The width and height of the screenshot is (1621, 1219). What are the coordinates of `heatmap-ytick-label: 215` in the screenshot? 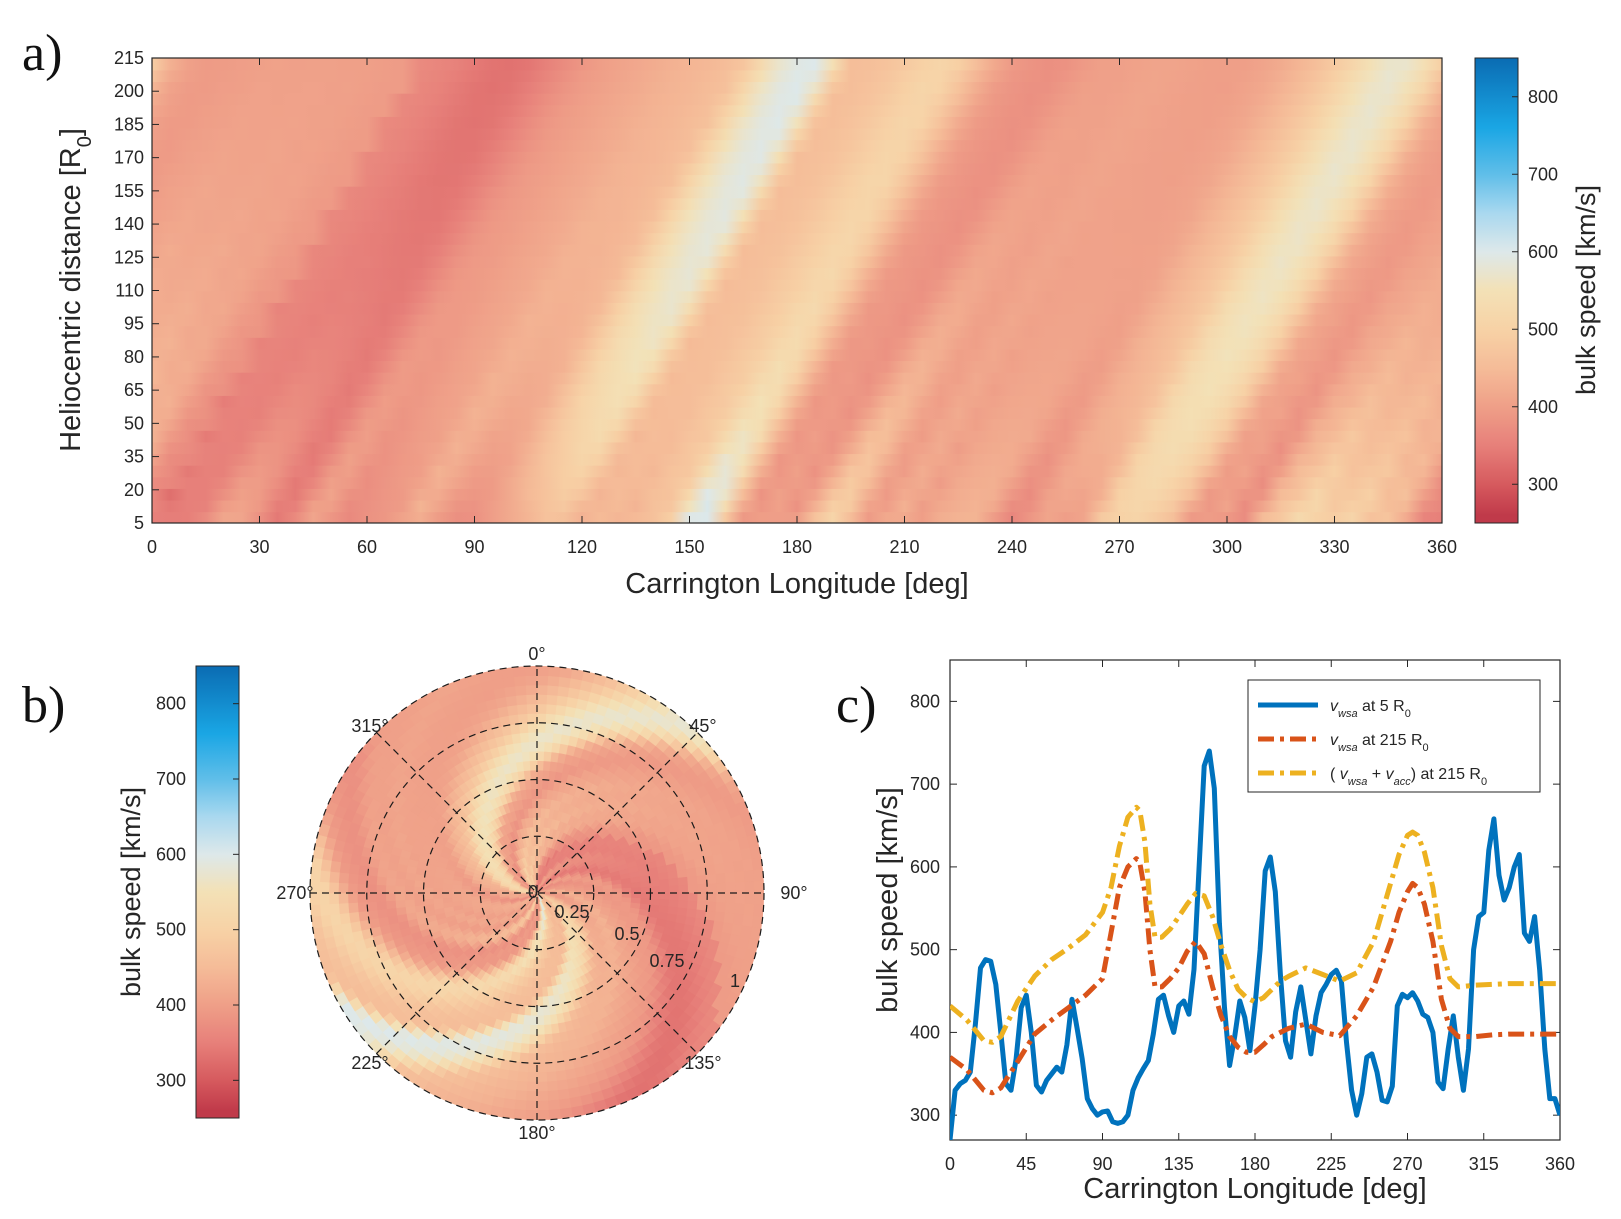 It's located at (129, 58).